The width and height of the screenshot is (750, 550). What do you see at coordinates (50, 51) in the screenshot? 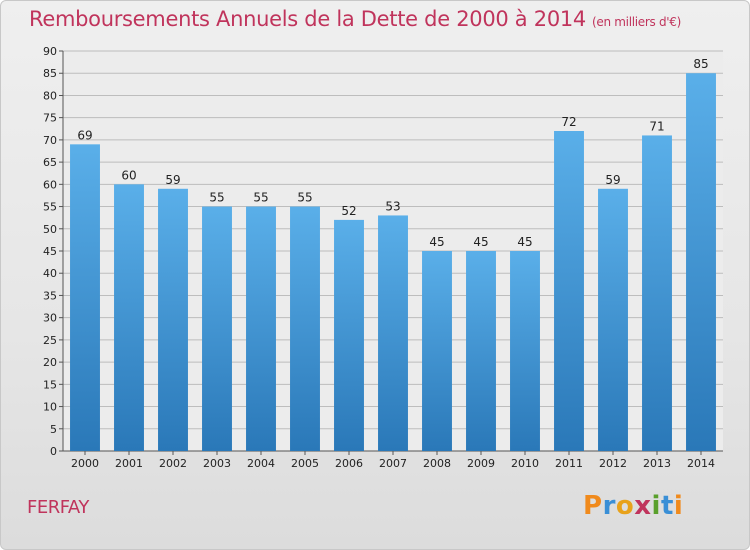
I see `y-tick-label: 90` at bounding box center [50, 51].